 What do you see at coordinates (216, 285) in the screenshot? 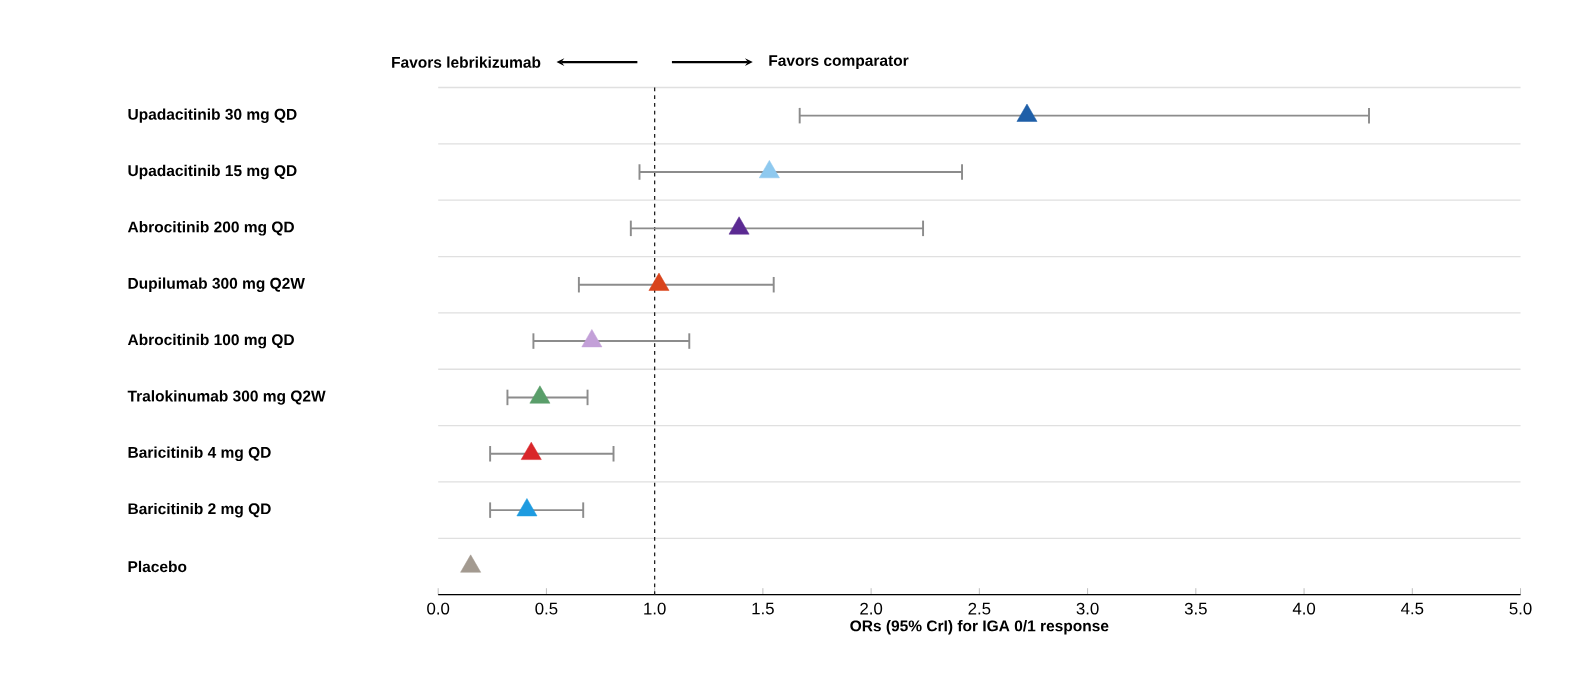
I see `y-tick-label: Dupilumab 300 mg Q2W` at bounding box center [216, 285].